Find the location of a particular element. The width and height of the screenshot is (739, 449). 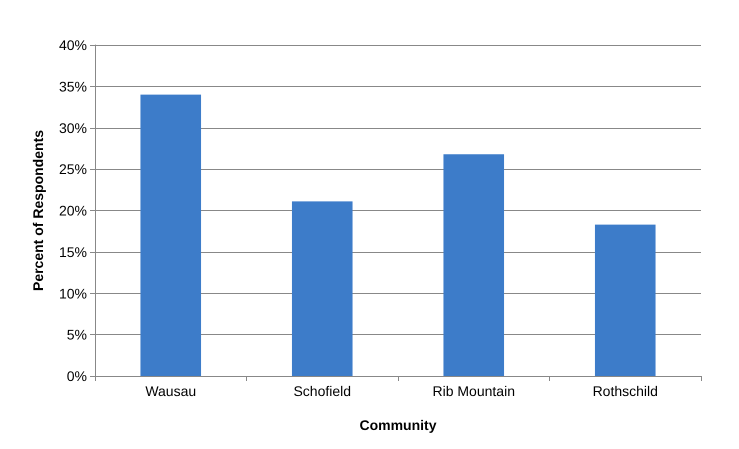

x-axis-title: Community is located at coordinates (398, 425).